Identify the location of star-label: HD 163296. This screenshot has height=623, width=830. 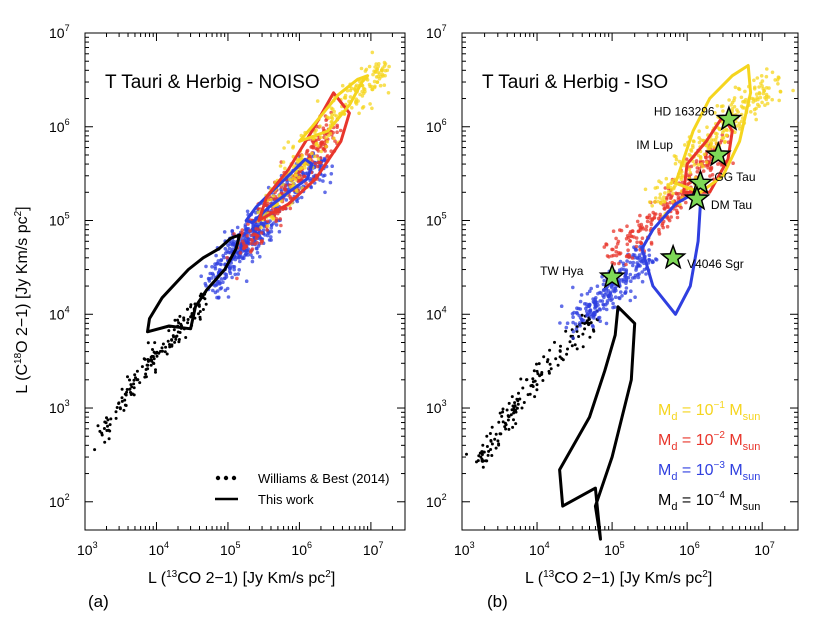
(684, 111).